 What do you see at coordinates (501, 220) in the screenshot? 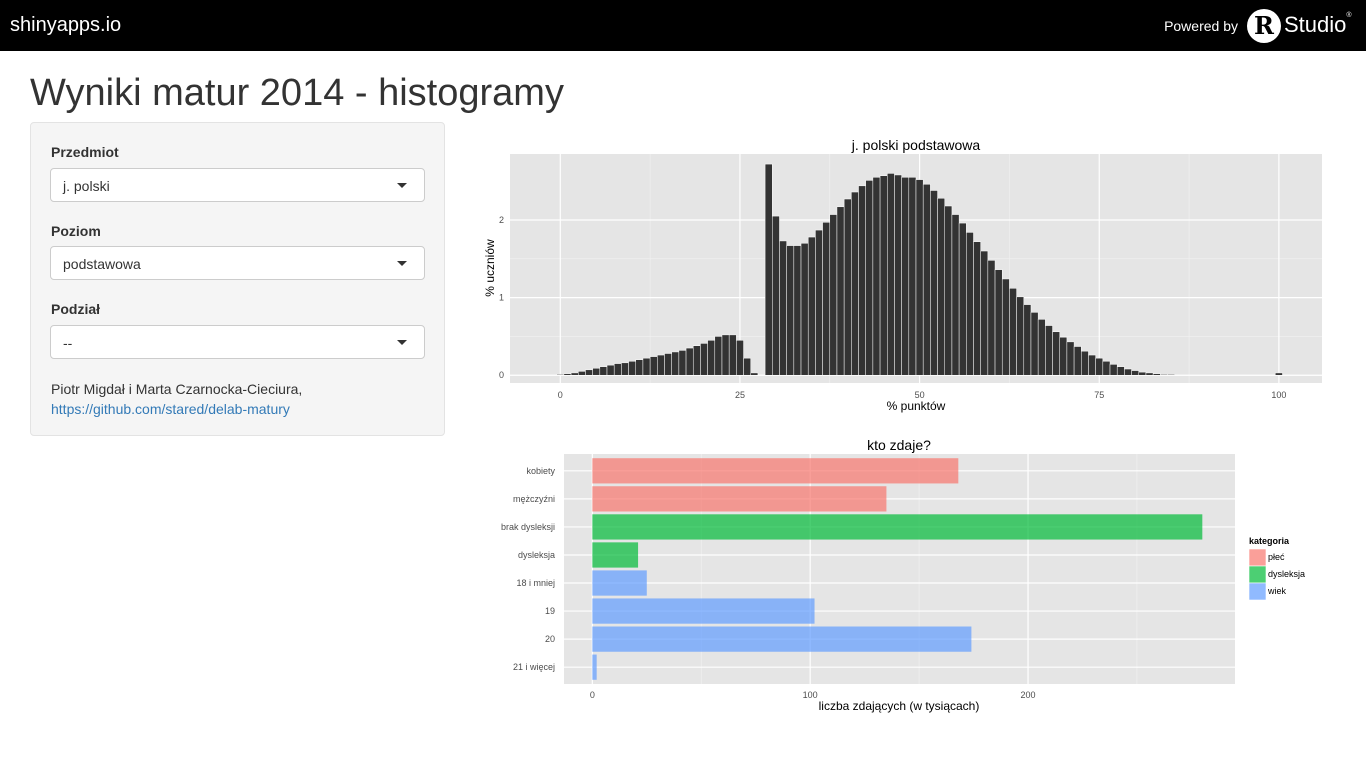
I see `y-tick-label: 2` at bounding box center [501, 220].